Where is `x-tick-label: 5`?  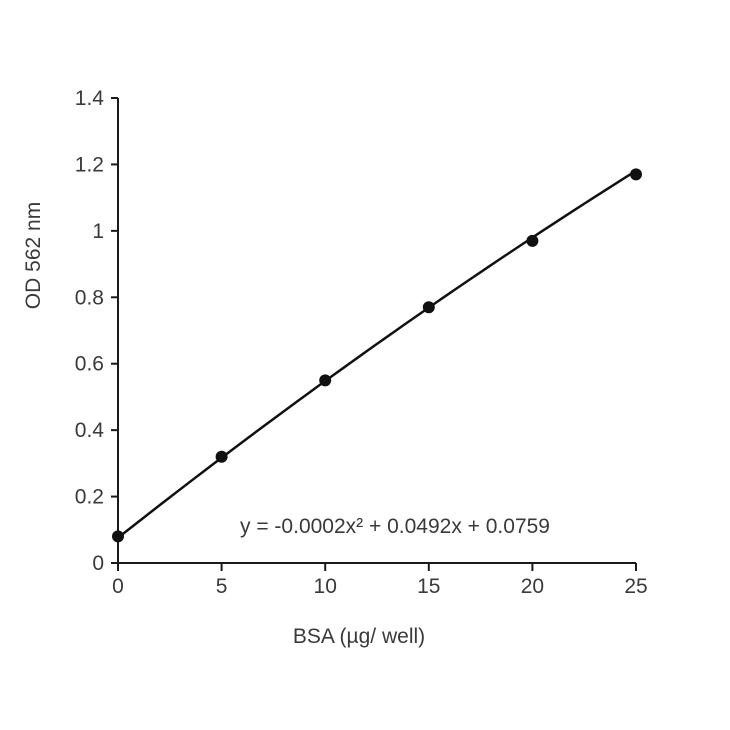
x-tick-label: 5 is located at coordinates (222, 586).